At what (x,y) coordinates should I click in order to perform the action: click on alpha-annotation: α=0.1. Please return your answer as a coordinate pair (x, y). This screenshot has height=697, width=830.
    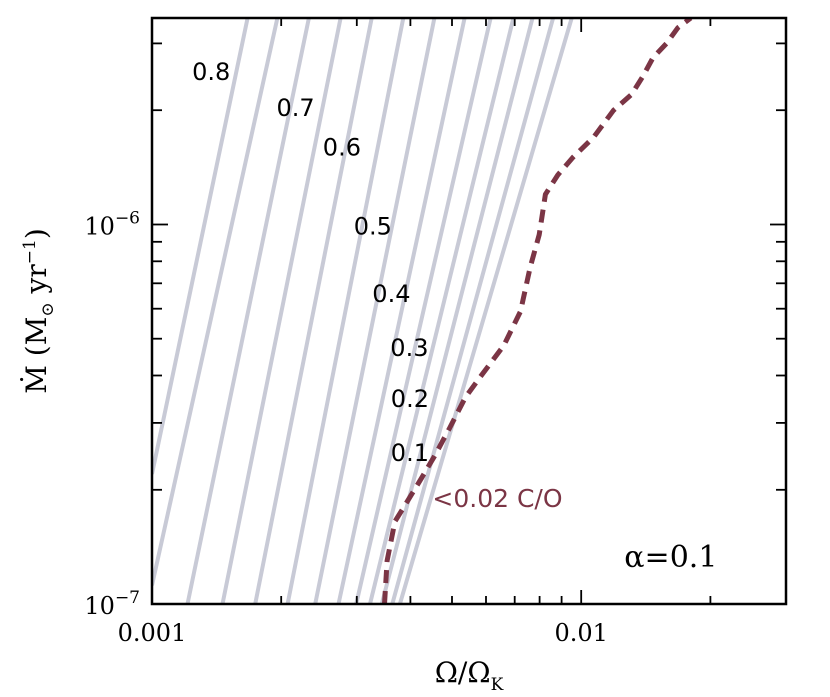
    Looking at the image, I should click on (670, 557).